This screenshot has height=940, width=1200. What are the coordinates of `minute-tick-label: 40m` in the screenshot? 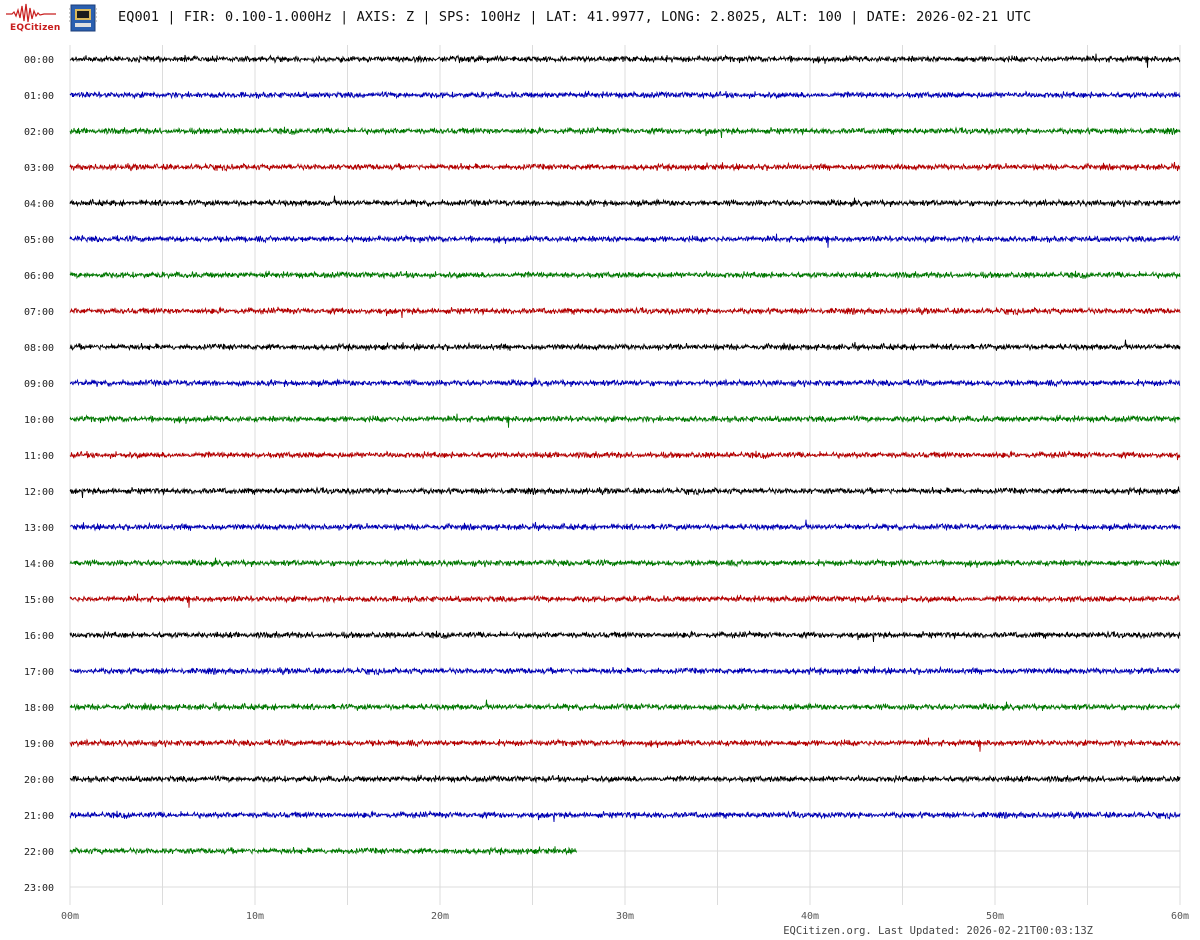 It's located at (810, 916).